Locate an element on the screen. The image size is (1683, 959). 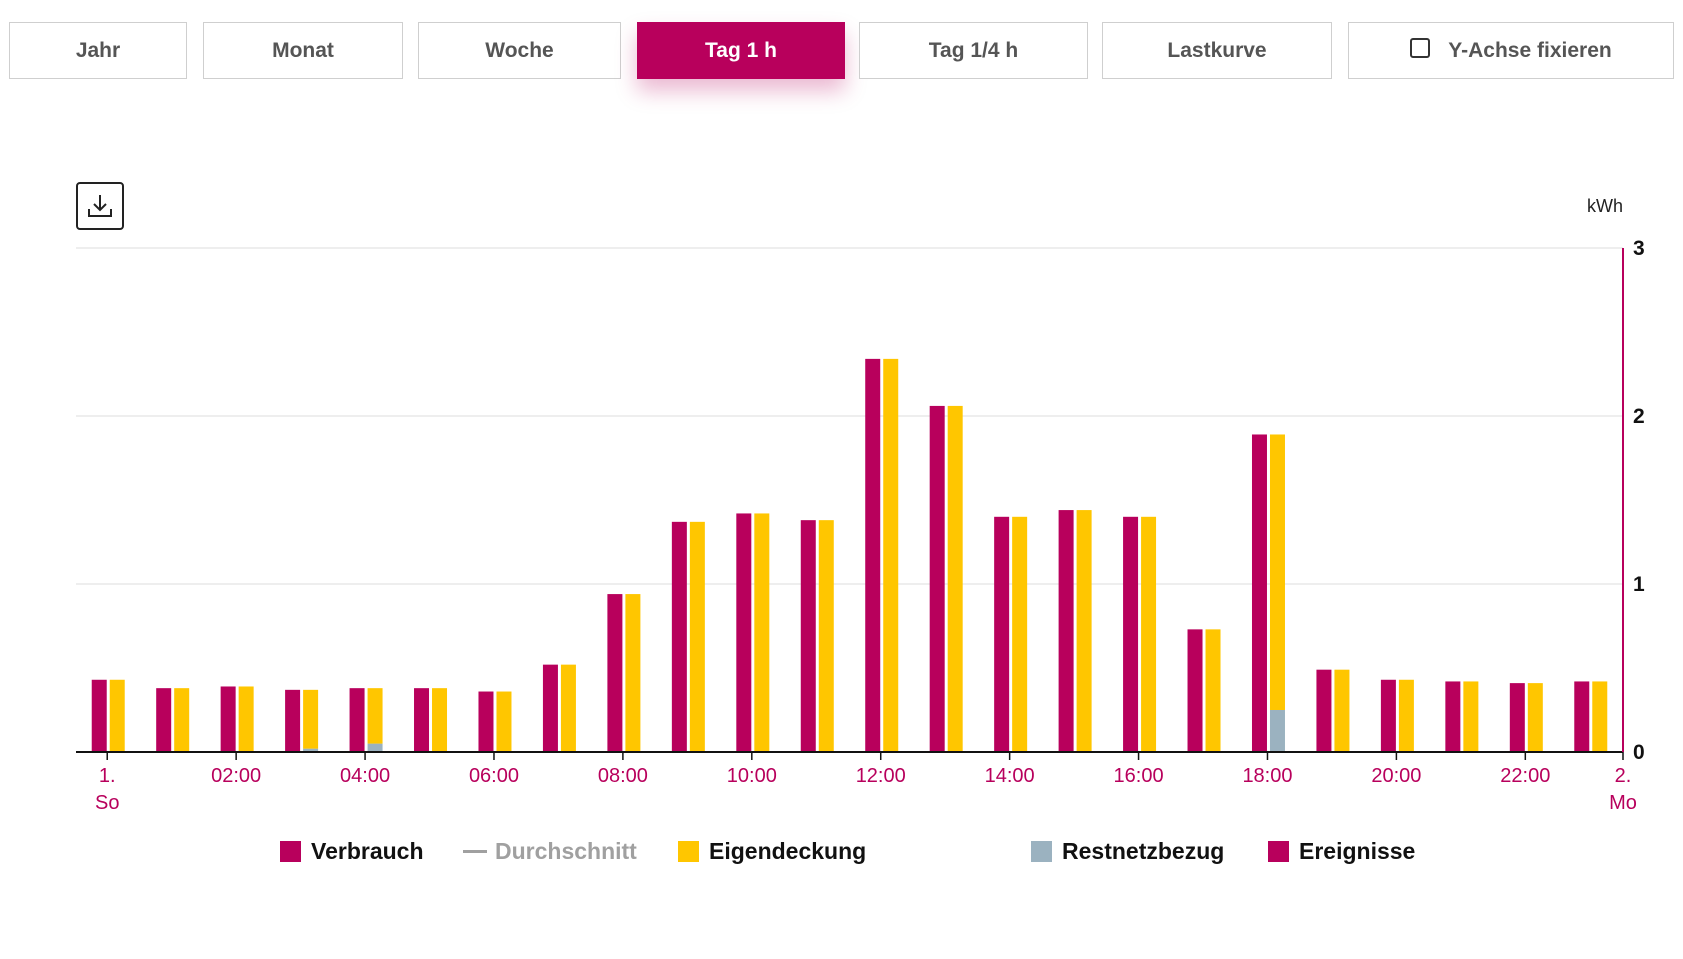
download-button is located at coordinates (100, 206).